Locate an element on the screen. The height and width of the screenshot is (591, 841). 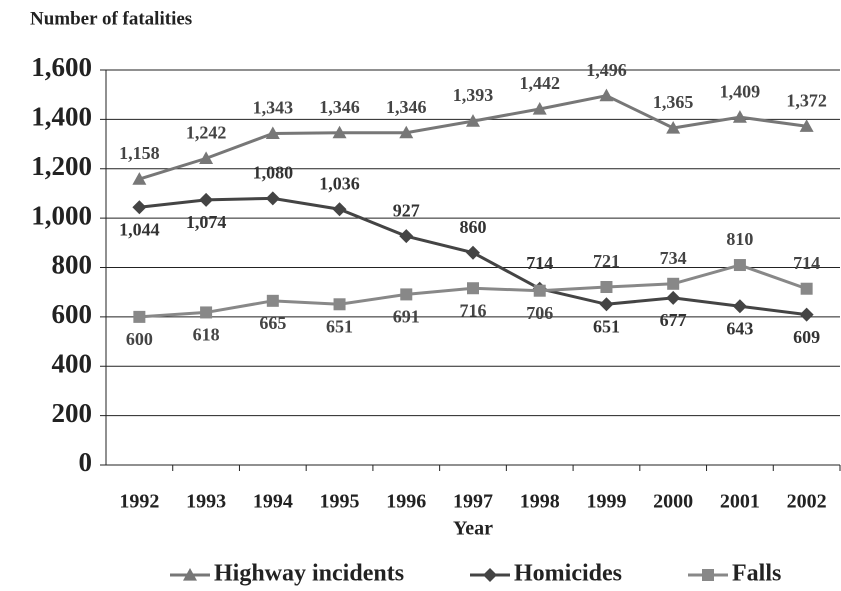
data-label: 609 is located at coordinates (806, 337).